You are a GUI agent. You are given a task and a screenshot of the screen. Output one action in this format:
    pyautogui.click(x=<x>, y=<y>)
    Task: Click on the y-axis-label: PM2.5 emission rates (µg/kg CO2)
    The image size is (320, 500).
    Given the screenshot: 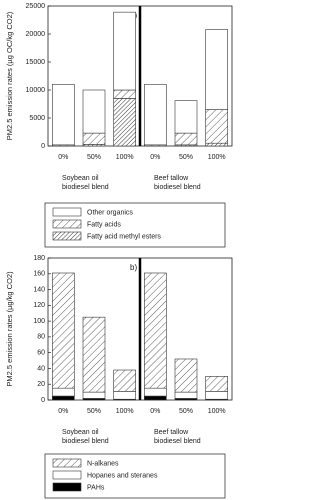 What is the action you would take?
    pyautogui.click(x=9, y=329)
    